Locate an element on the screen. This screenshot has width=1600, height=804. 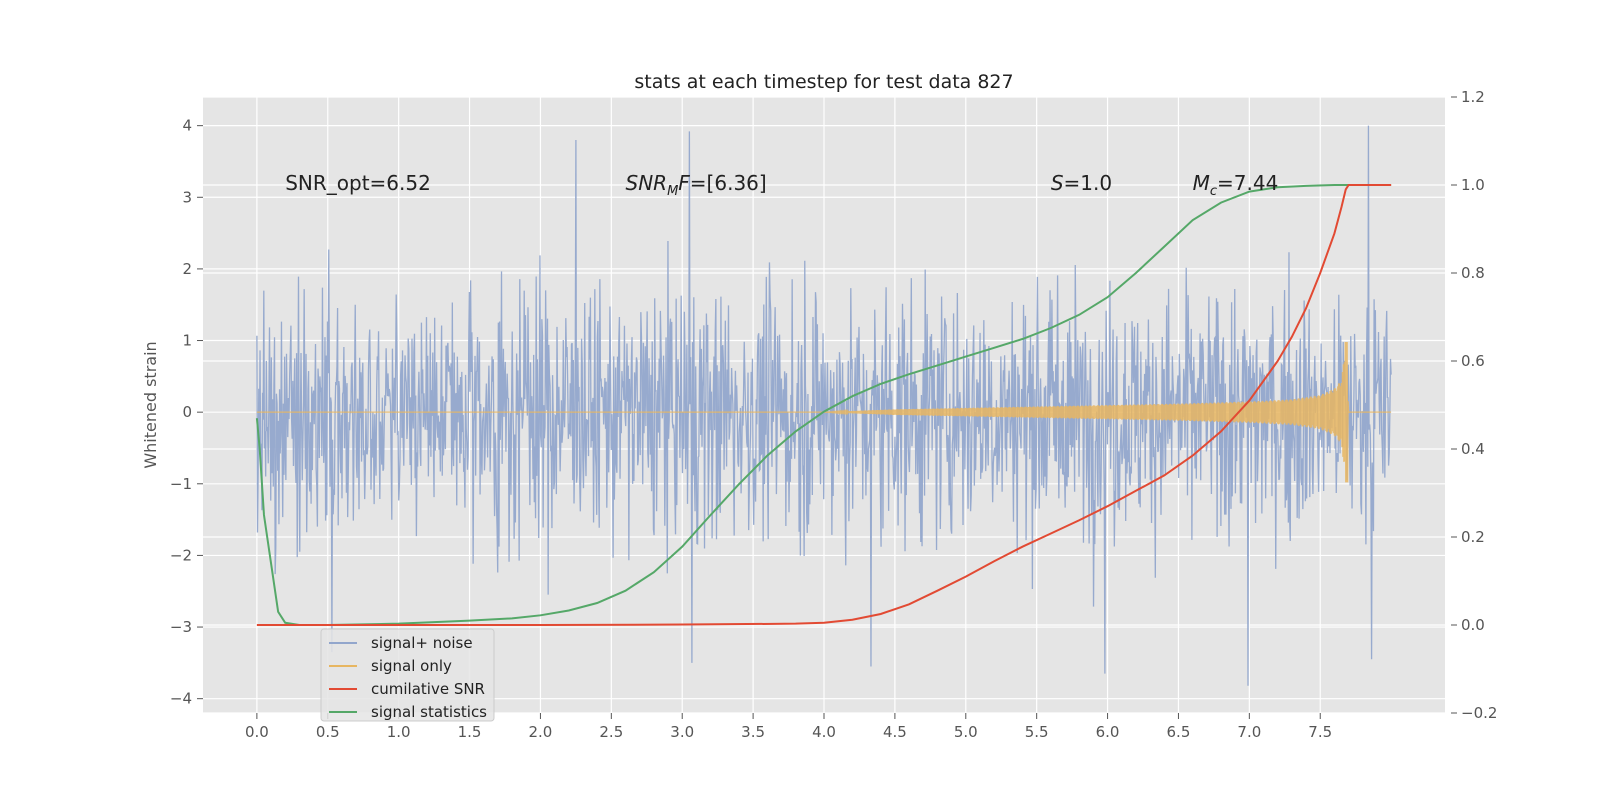
y-tick-label-0: 4 is located at coordinates (187, 126).